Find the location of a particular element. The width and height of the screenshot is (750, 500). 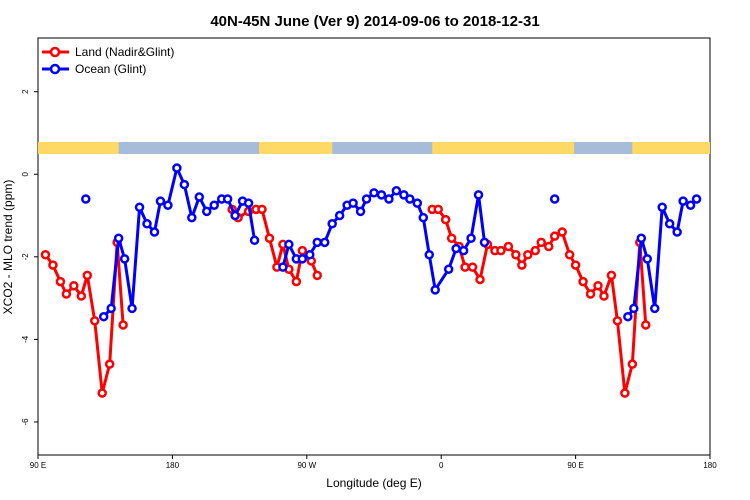

y-axis: -6 -4 -2 0 2 is located at coordinates (29, 257).